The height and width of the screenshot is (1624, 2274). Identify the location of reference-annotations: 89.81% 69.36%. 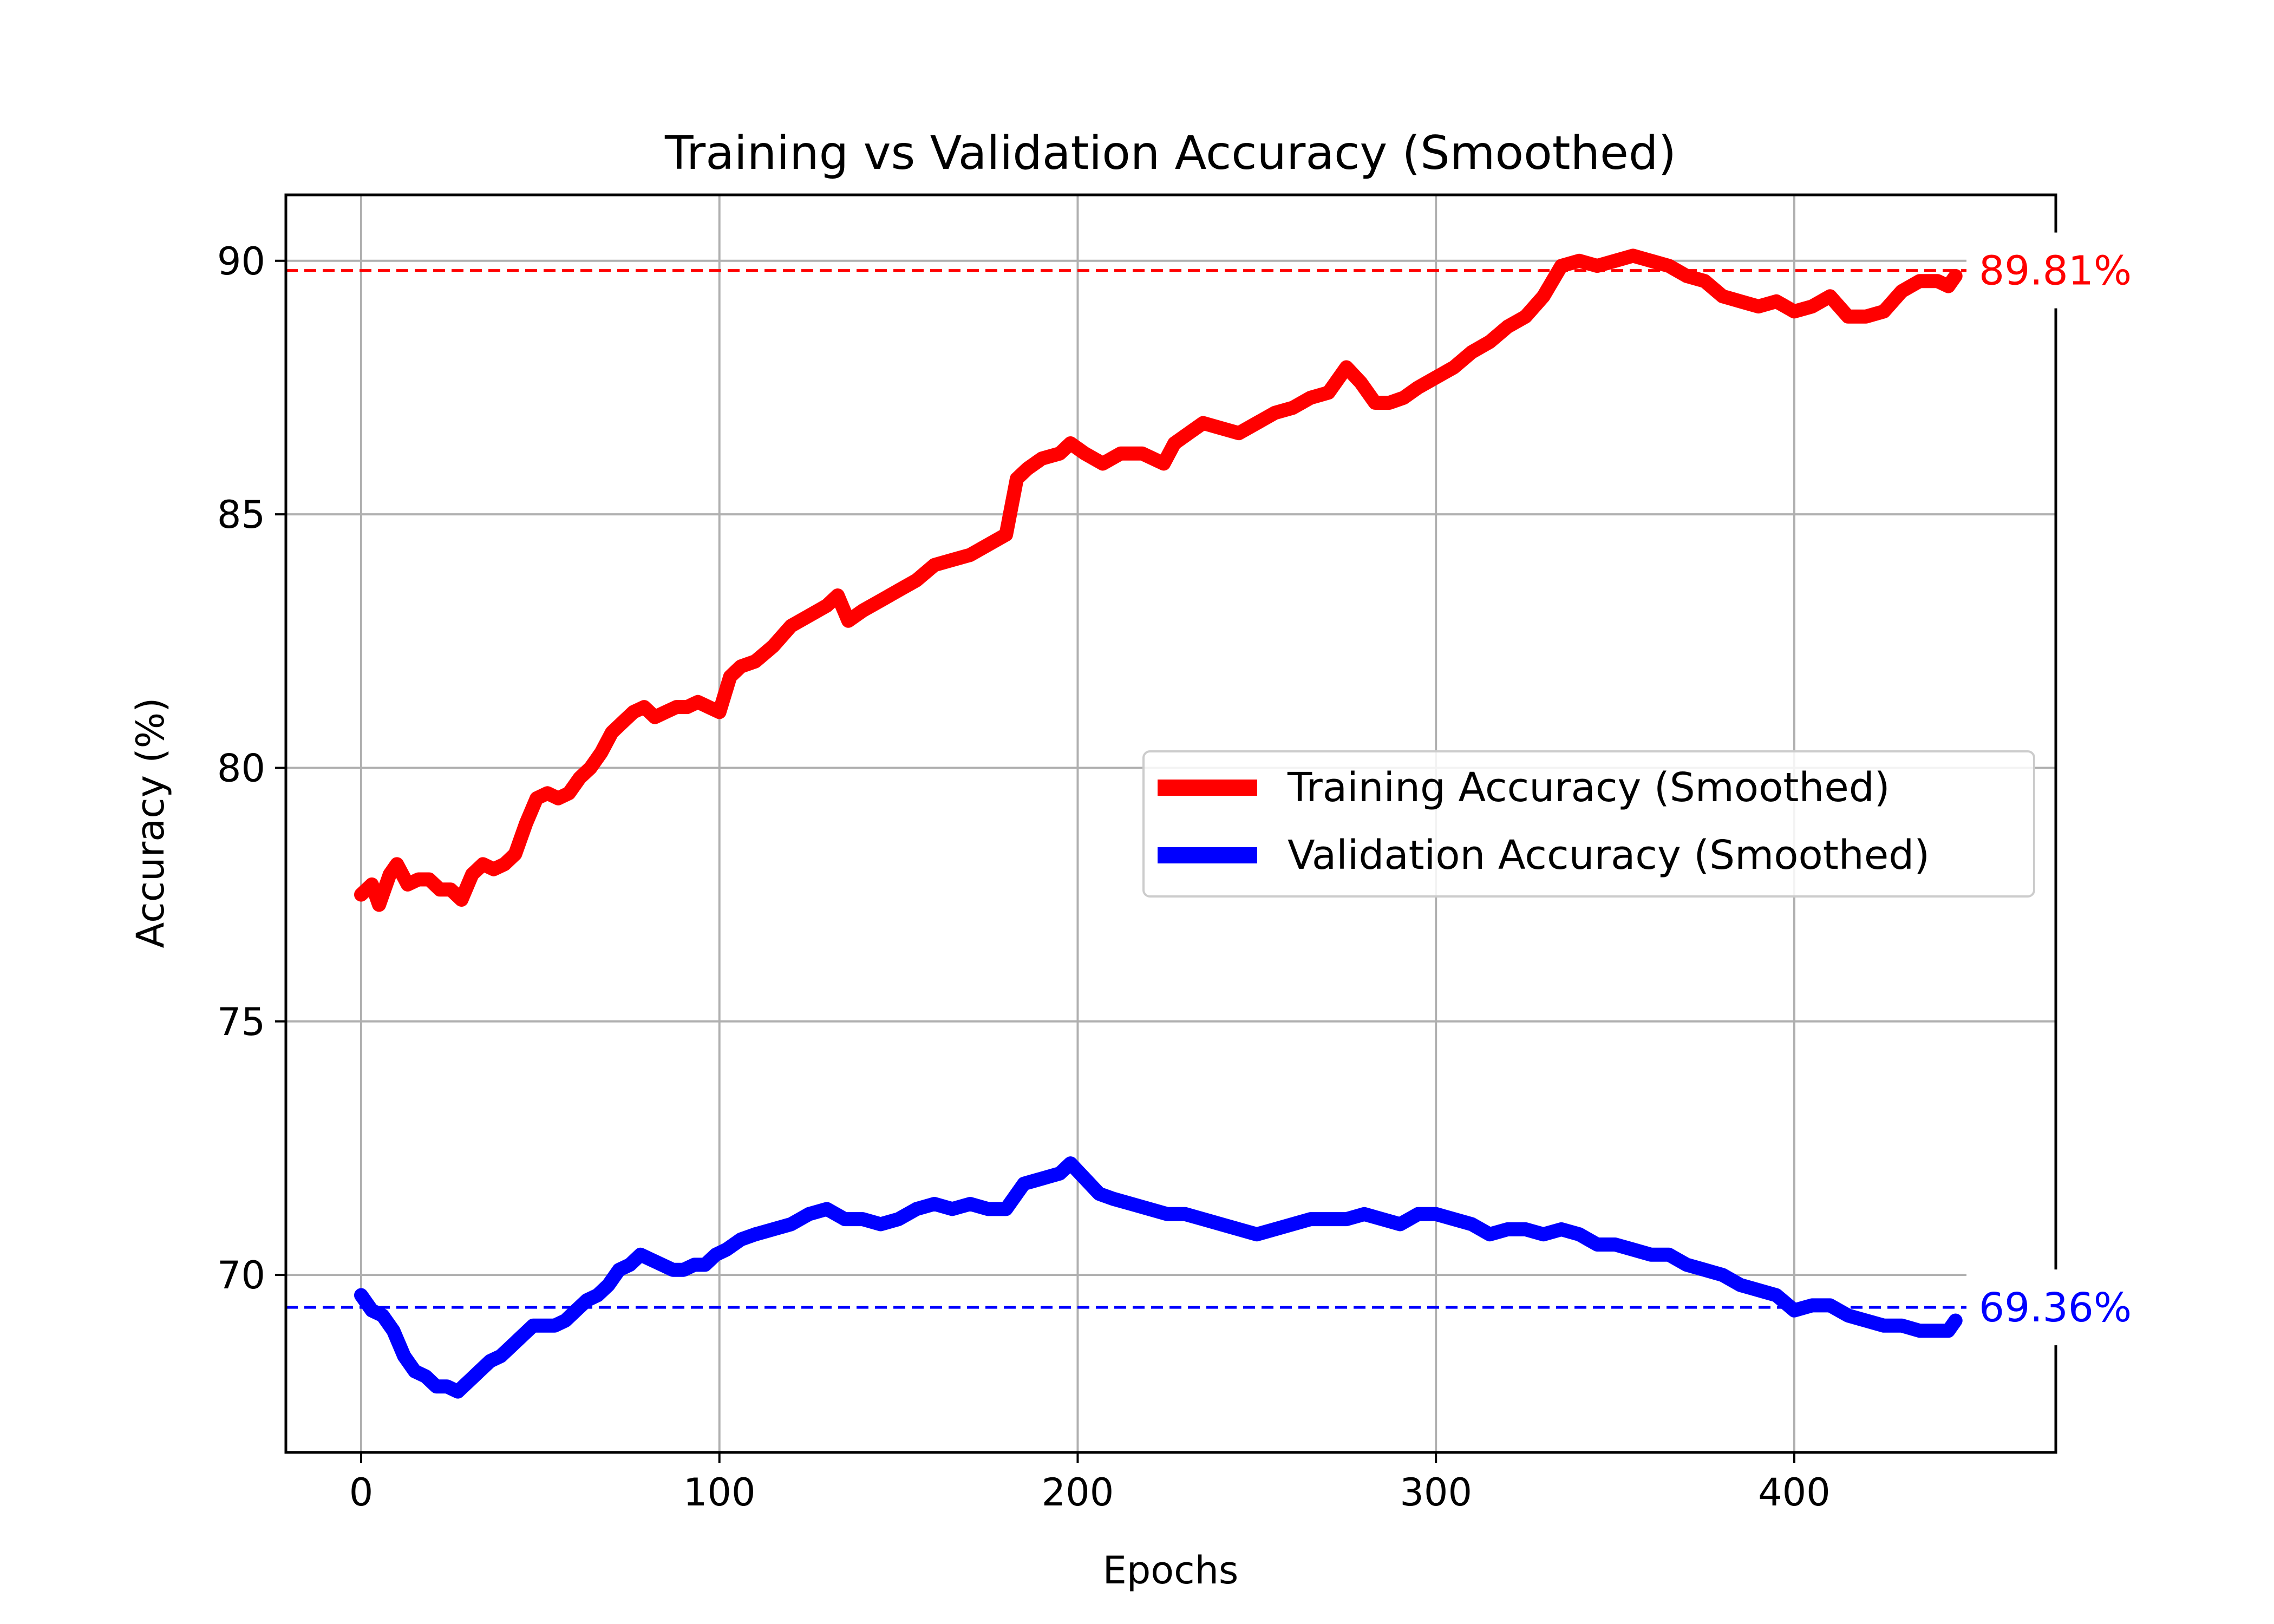
(2058, 789).